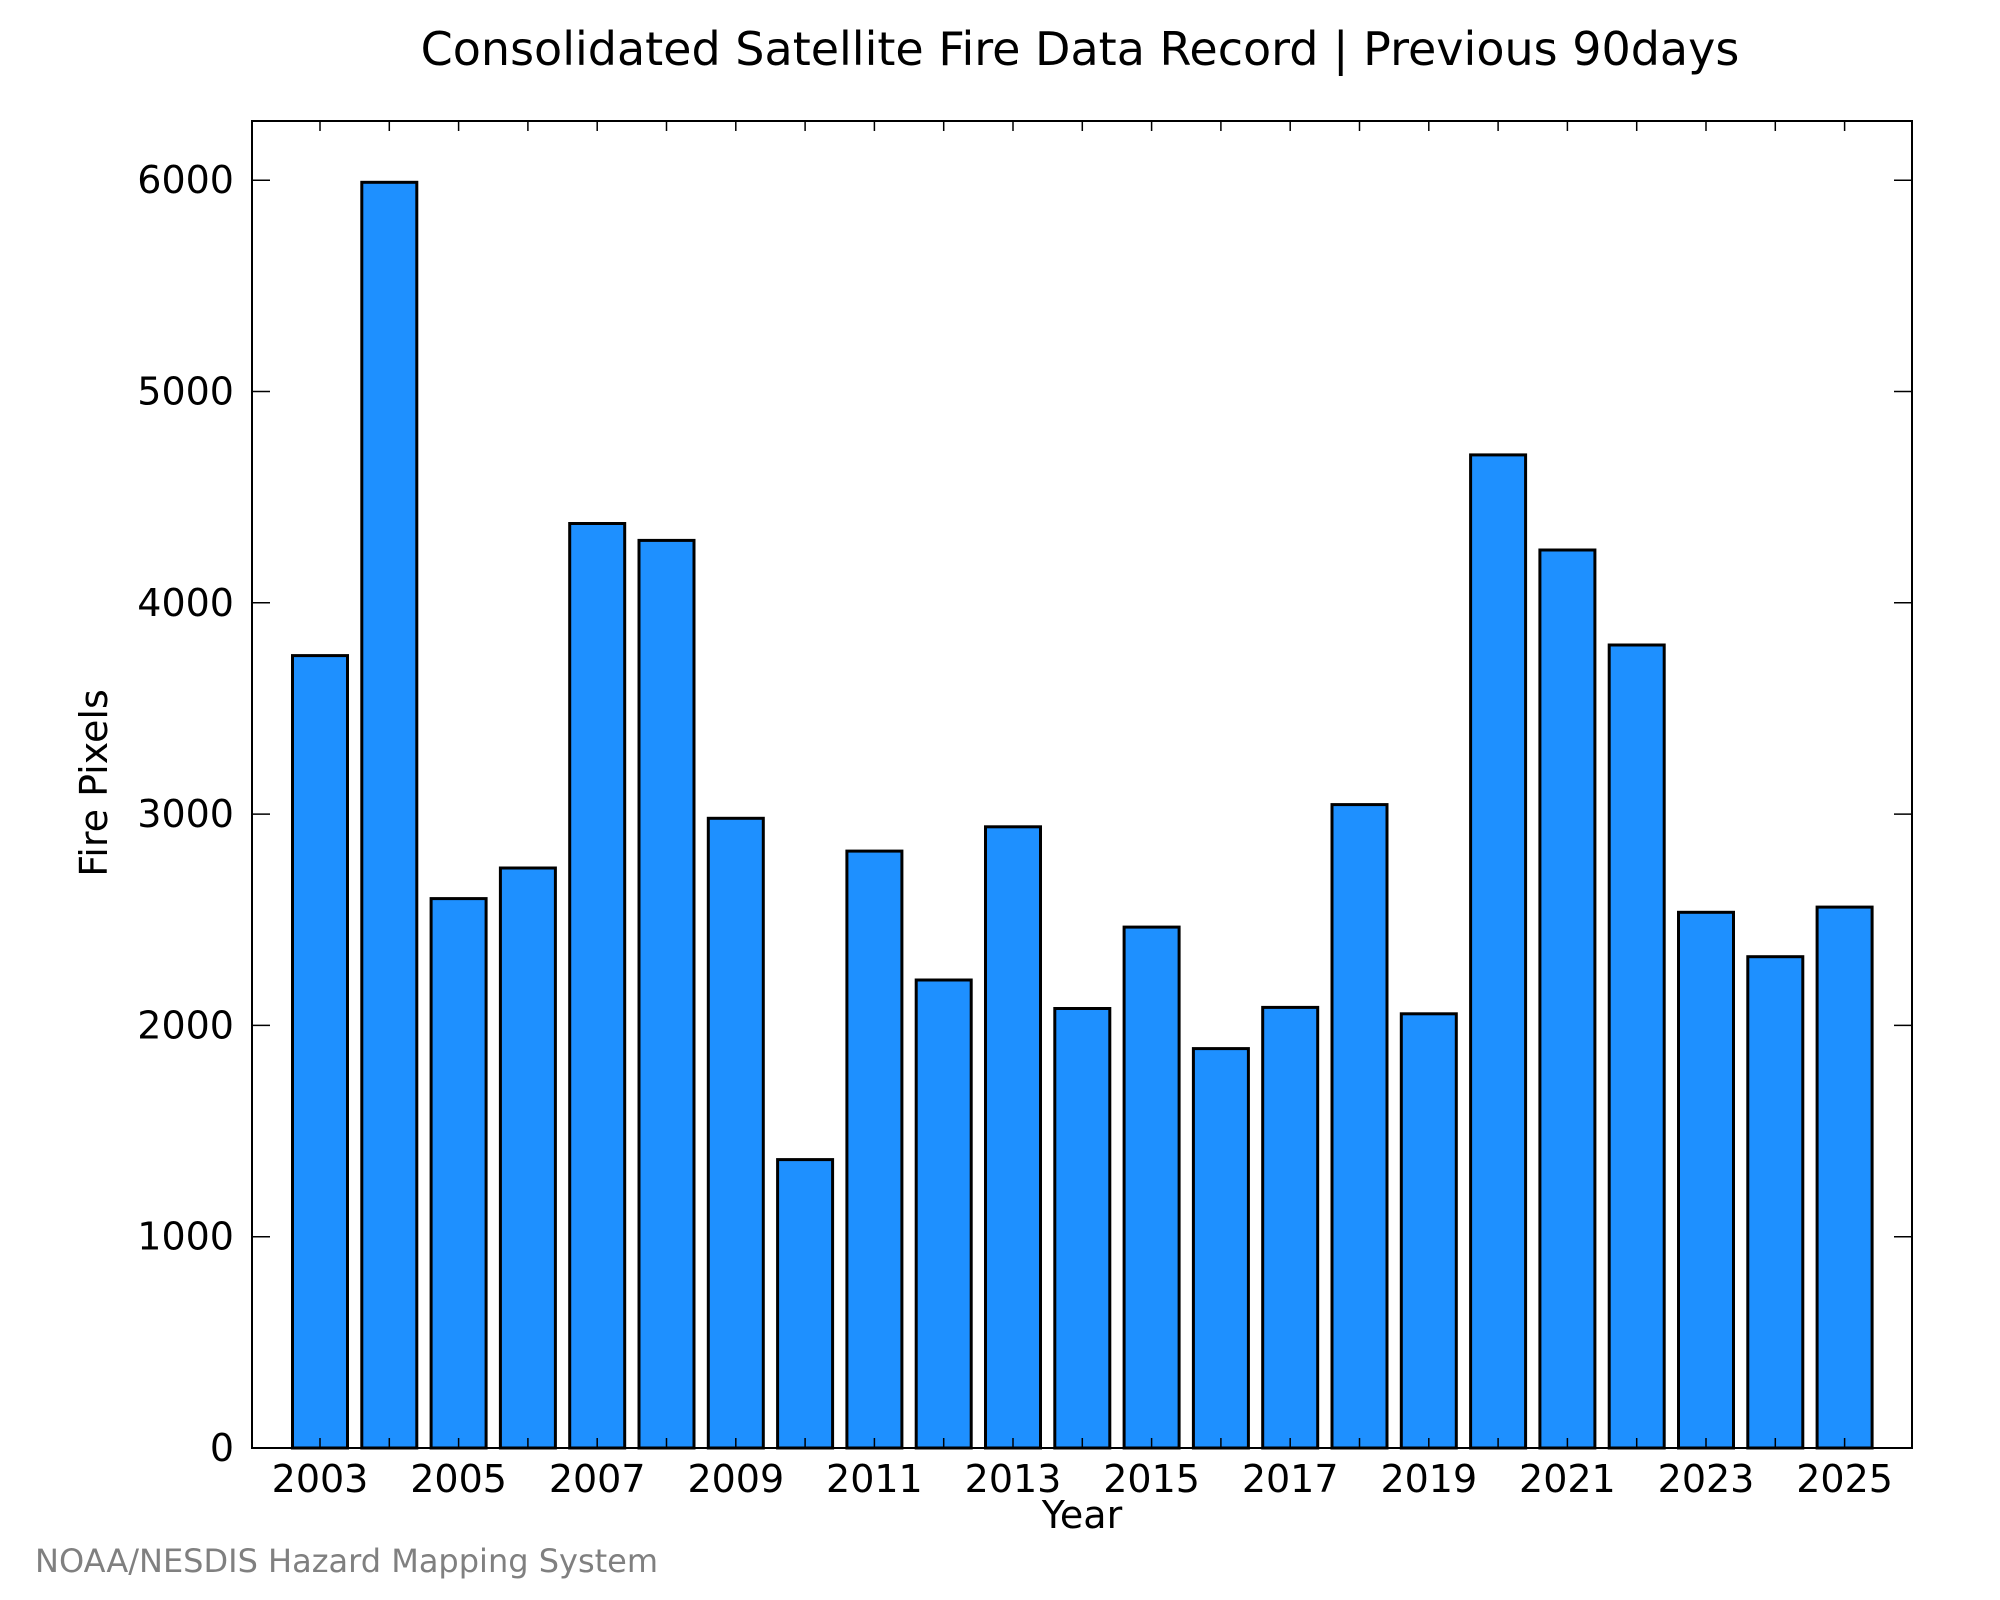  Describe the element at coordinates (1428, 1479) in the screenshot. I see `x-tick-label-2019: 2019` at that location.